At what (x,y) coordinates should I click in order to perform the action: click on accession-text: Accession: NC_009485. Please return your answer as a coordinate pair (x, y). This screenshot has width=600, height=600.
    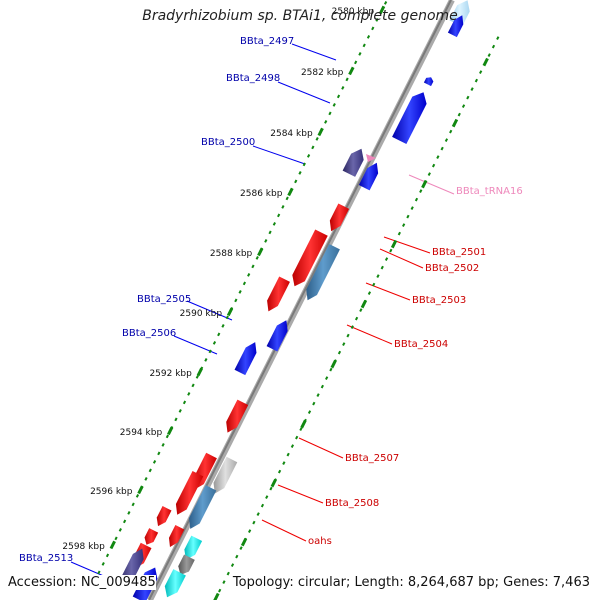
    Looking at the image, I should click on (82, 582).